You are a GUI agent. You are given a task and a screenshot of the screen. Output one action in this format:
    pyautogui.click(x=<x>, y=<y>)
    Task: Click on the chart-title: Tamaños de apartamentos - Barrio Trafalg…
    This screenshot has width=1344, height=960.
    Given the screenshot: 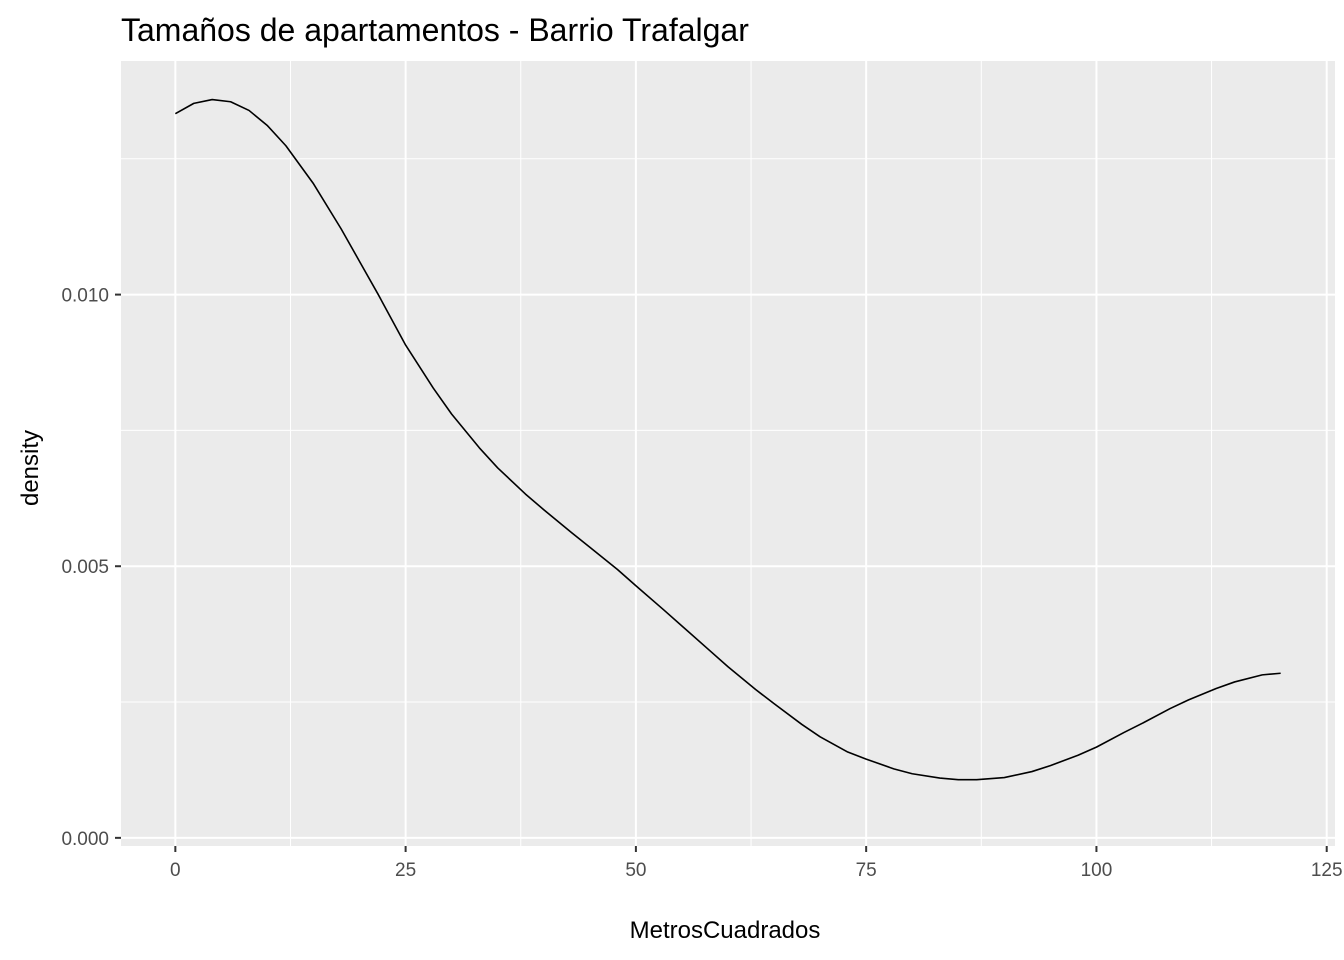 What is the action you would take?
    pyautogui.click(x=435, y=30)
    